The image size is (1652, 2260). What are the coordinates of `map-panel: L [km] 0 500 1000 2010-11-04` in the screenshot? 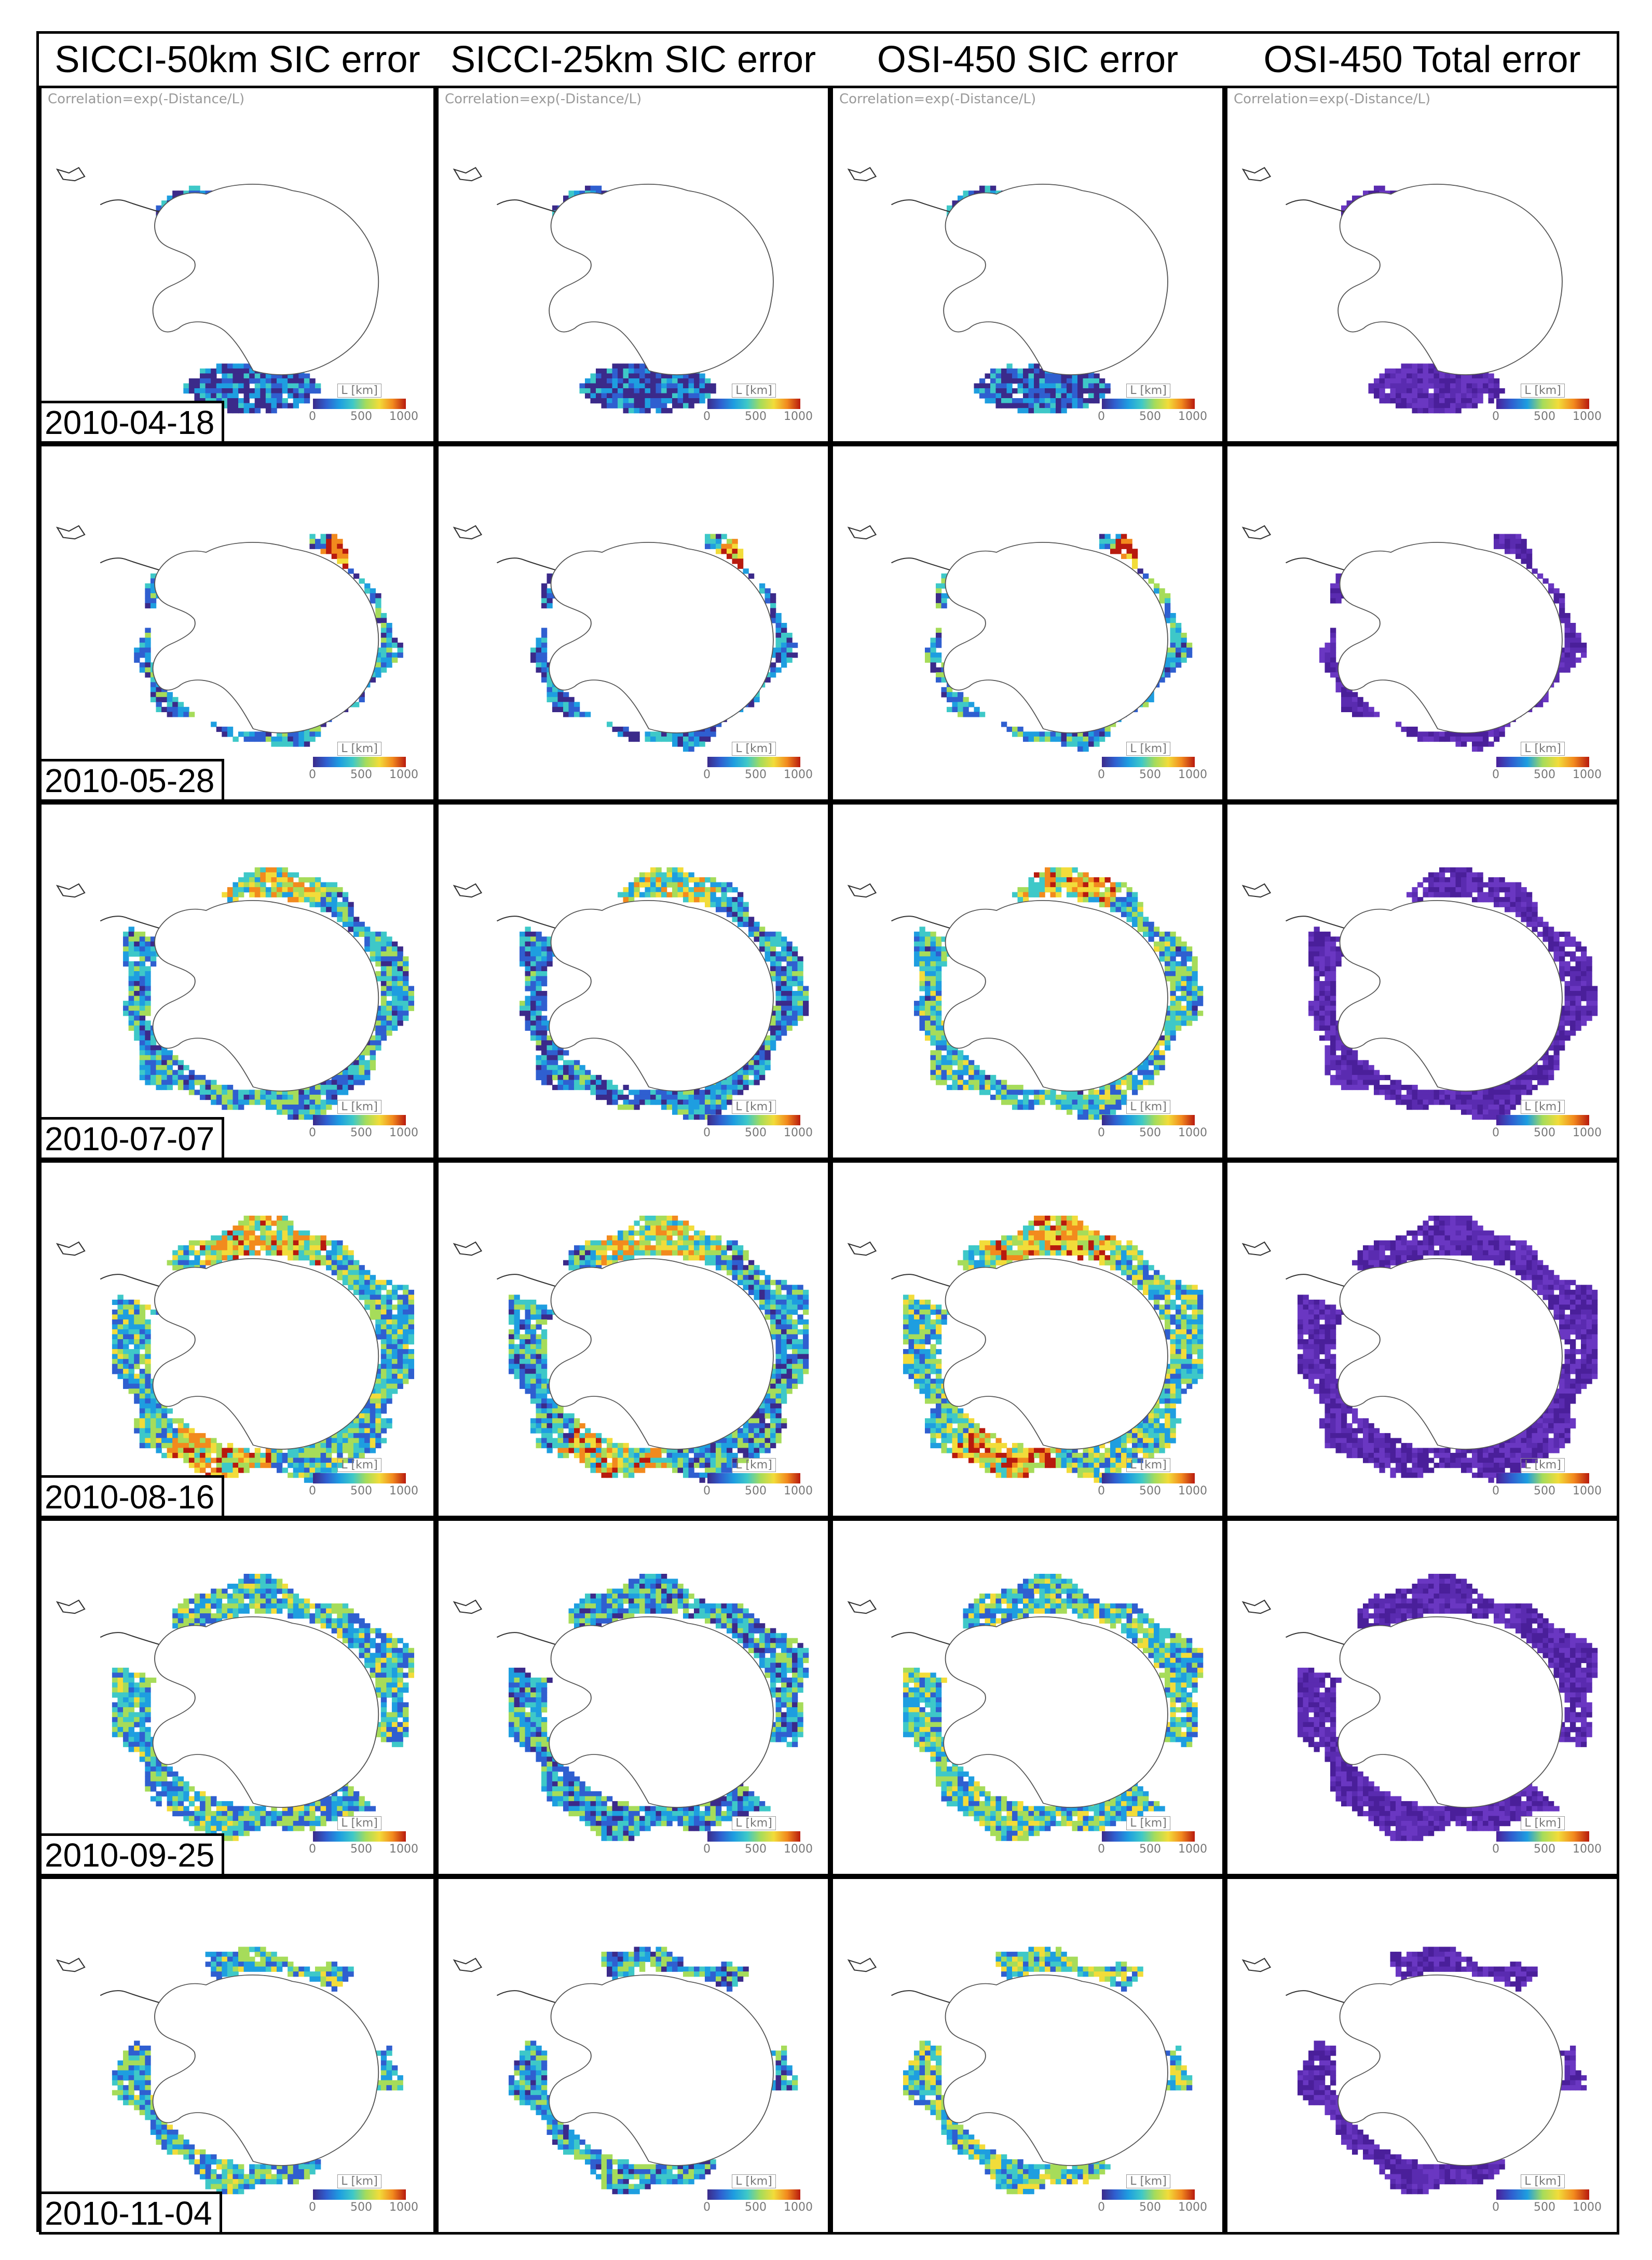 It's located at (237, 2055).